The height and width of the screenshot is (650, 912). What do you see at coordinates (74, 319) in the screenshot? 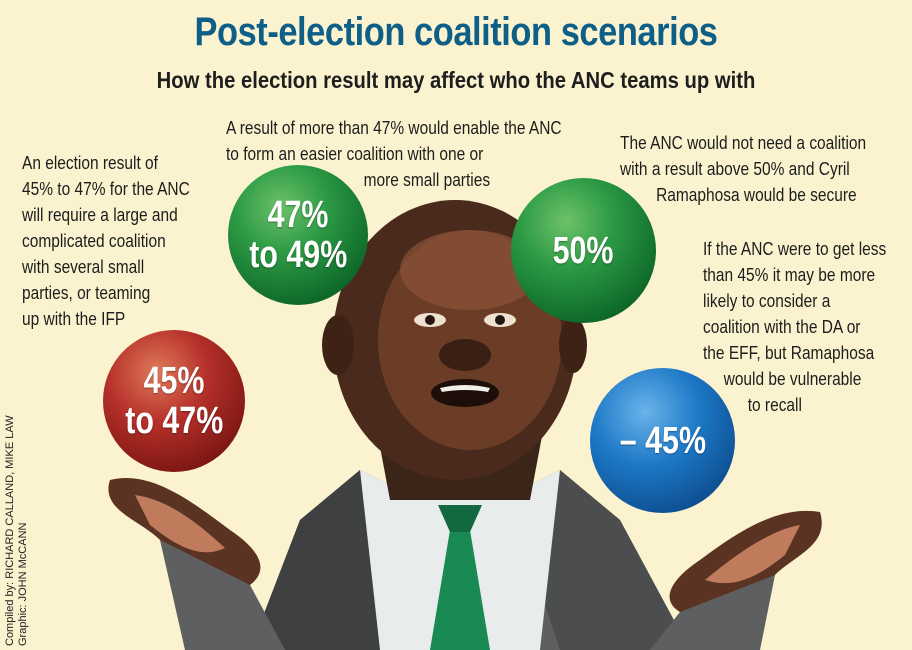
I see `note-line: up with the IFP` at bounding box center [74, 319].